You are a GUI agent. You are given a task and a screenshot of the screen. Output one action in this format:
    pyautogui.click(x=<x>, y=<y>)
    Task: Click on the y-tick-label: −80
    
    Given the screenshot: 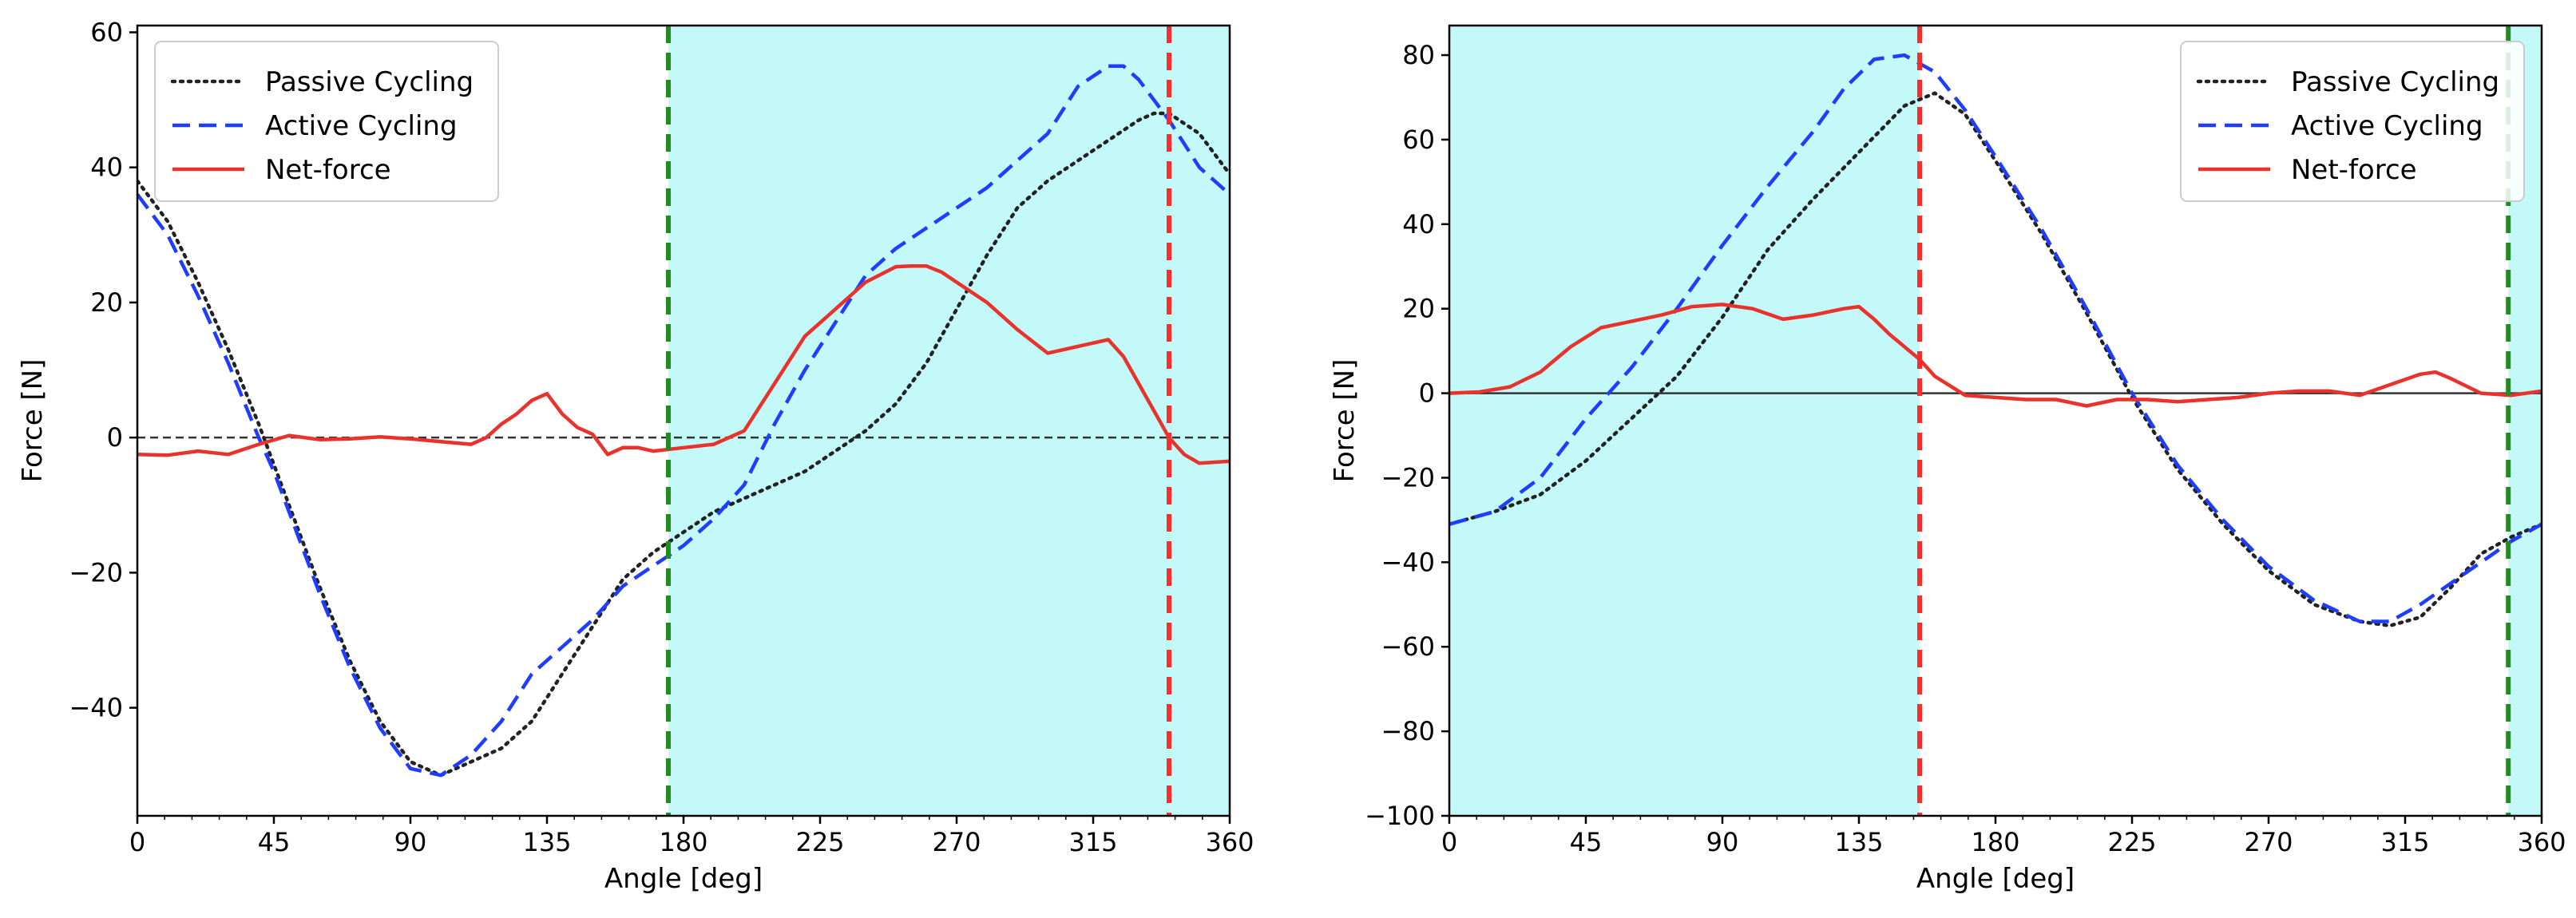 What is the action you would take?
    pyautogui.click(x=1408, y=731)
    